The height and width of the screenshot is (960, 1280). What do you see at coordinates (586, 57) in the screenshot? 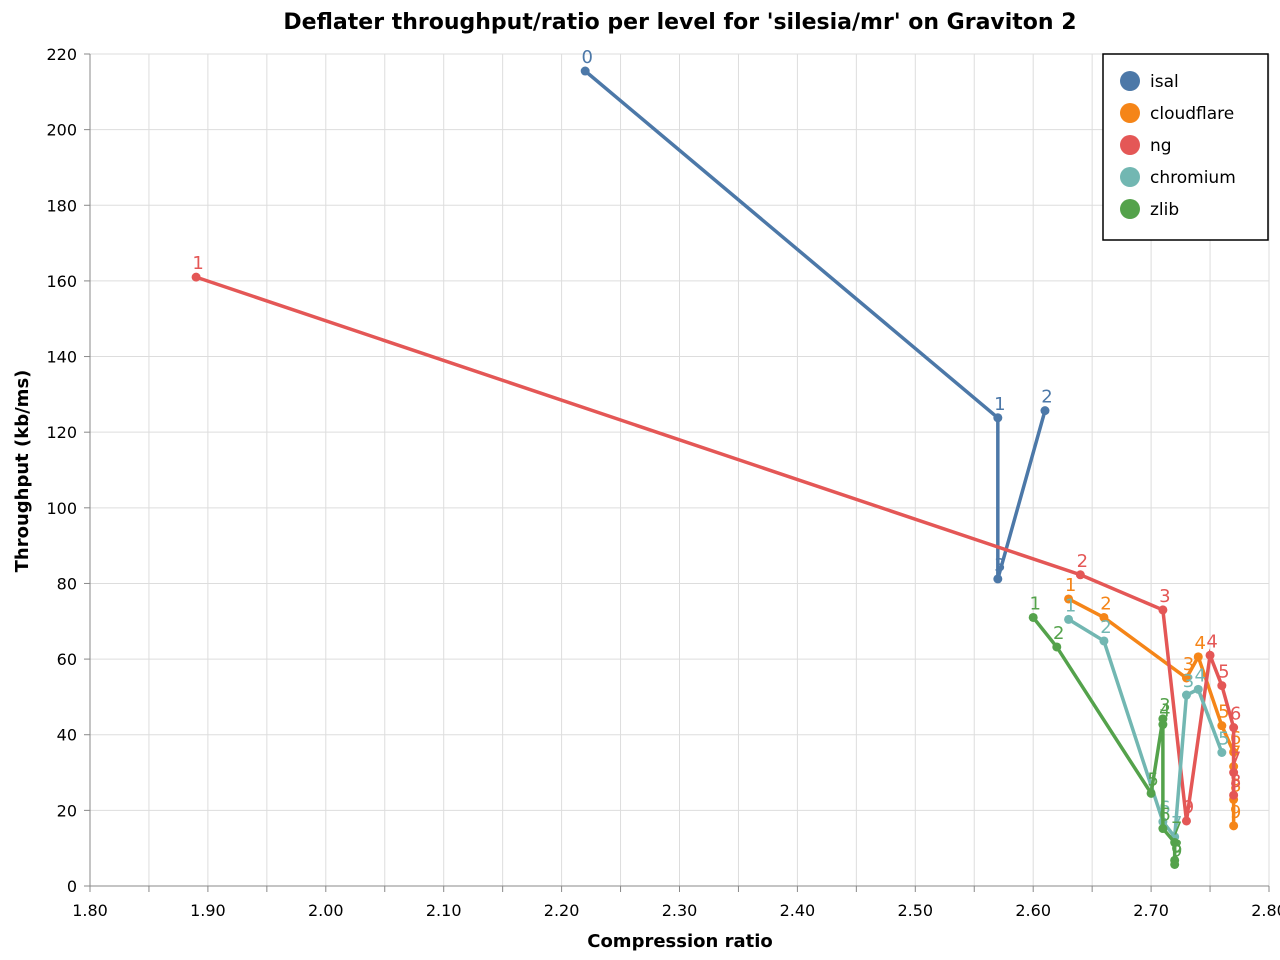
I see `point-label-isal: 0` at bounding box center [586, 57].